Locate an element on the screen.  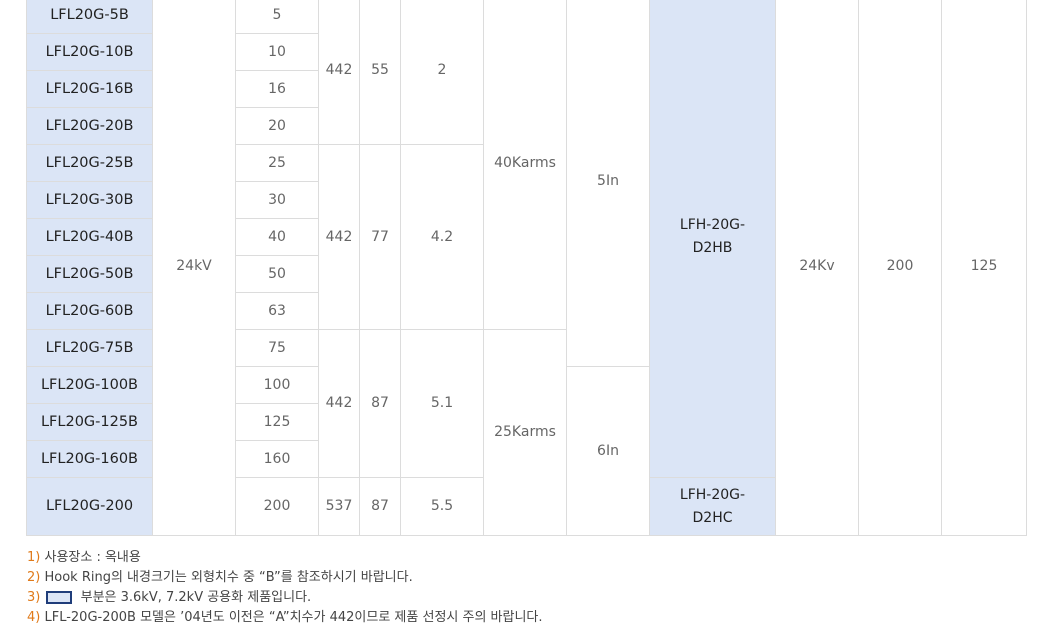
model-cell: LFL20G-25B is located at coordinates (89, 163).